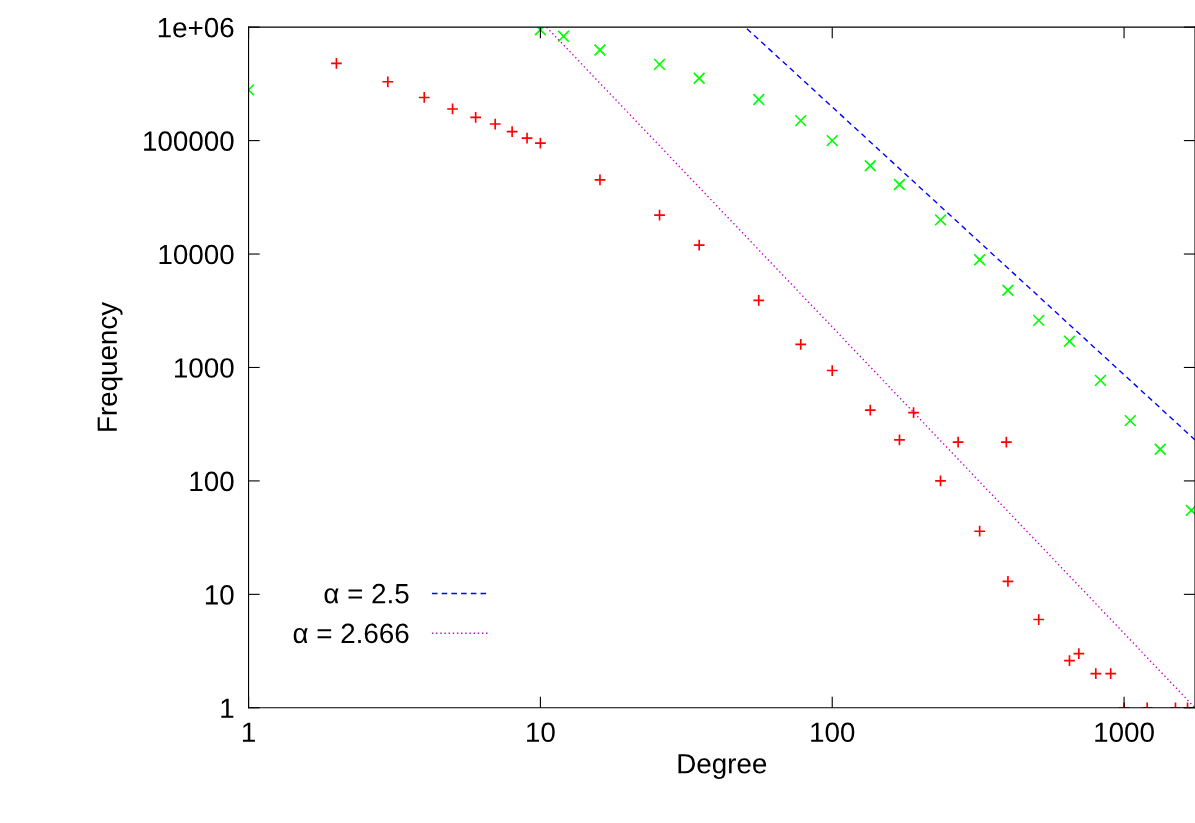 The height and width of the screenshot is (823, 1195). What do you see at coordinates (189, 141) in the screenshot?
I see `y-tick-label: 100000` at bounding box center [189, 141].